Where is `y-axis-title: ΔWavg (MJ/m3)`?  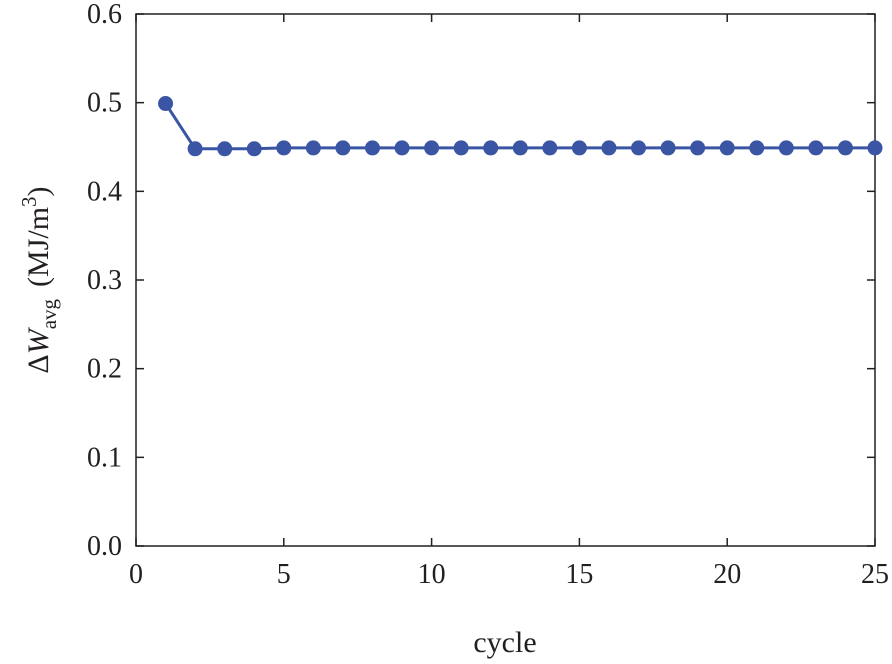 y-axis-title: ΔWavg (MJ/m3) is located at coordinates (39, 279).